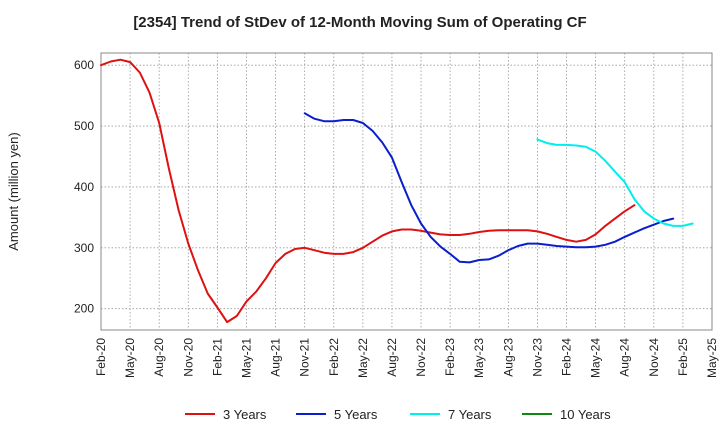 This screenshot has height=440, width=720. Describe the element at coordinates (596, 358) in the screenshot. I see `x-tick-label: May-24` at that location.